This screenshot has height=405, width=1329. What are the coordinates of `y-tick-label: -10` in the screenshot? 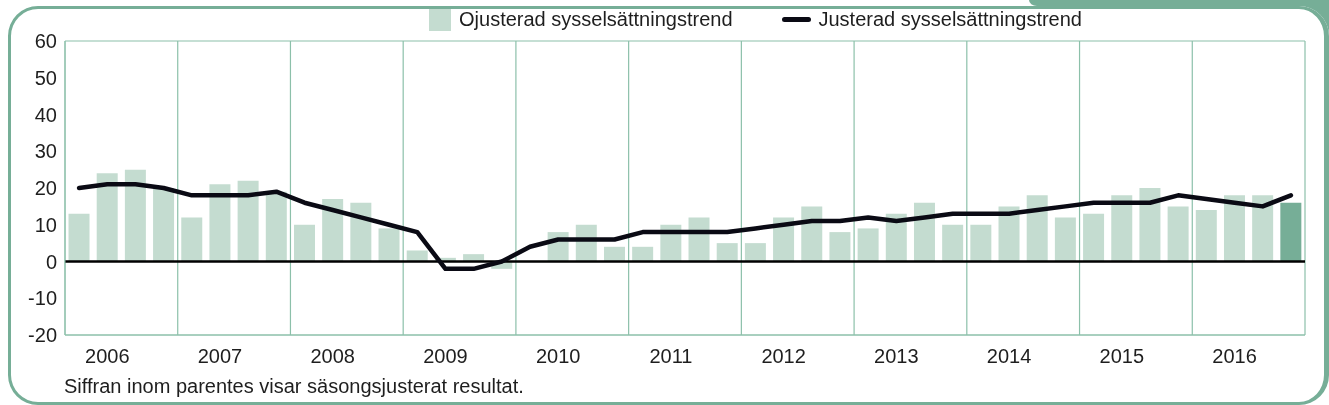 It's located at (42, 298).